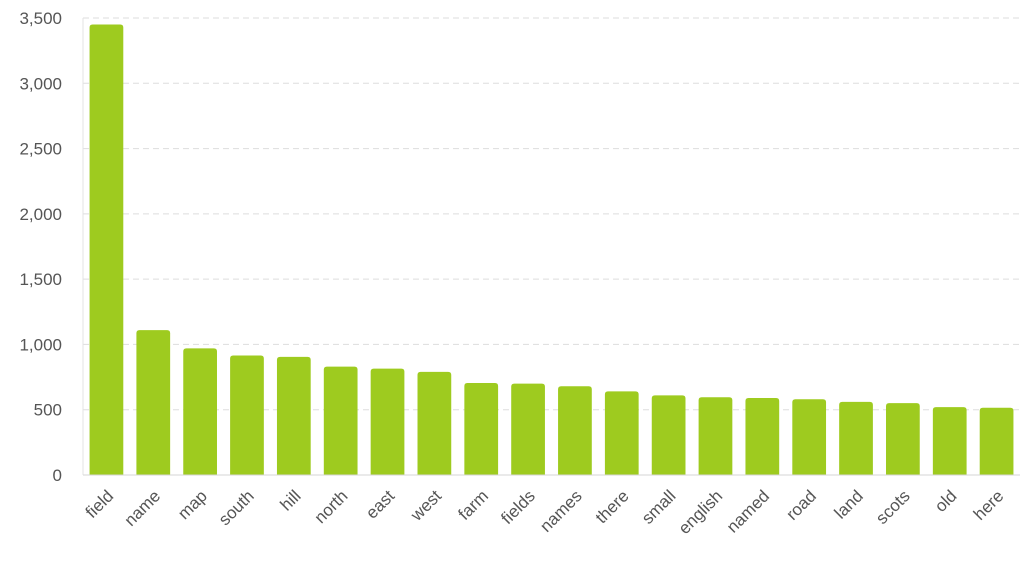  What do you see at coordinates (658, 506) in the screenshot?
I see `x-tick-label: small` at bounding box center [658, 506].